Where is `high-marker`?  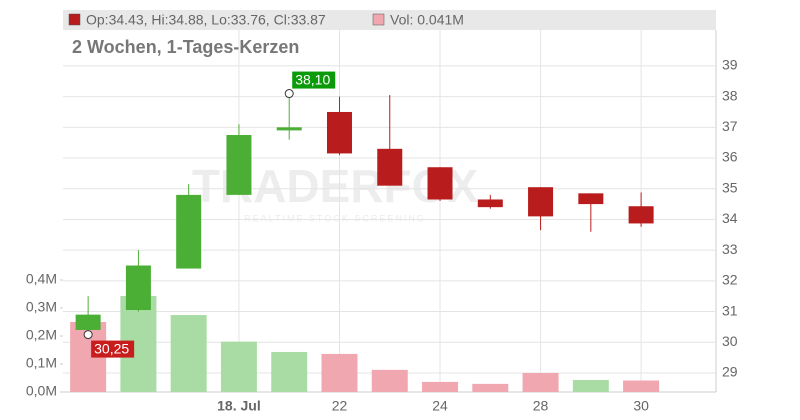 high-marker is located at coordinates (289, 94).